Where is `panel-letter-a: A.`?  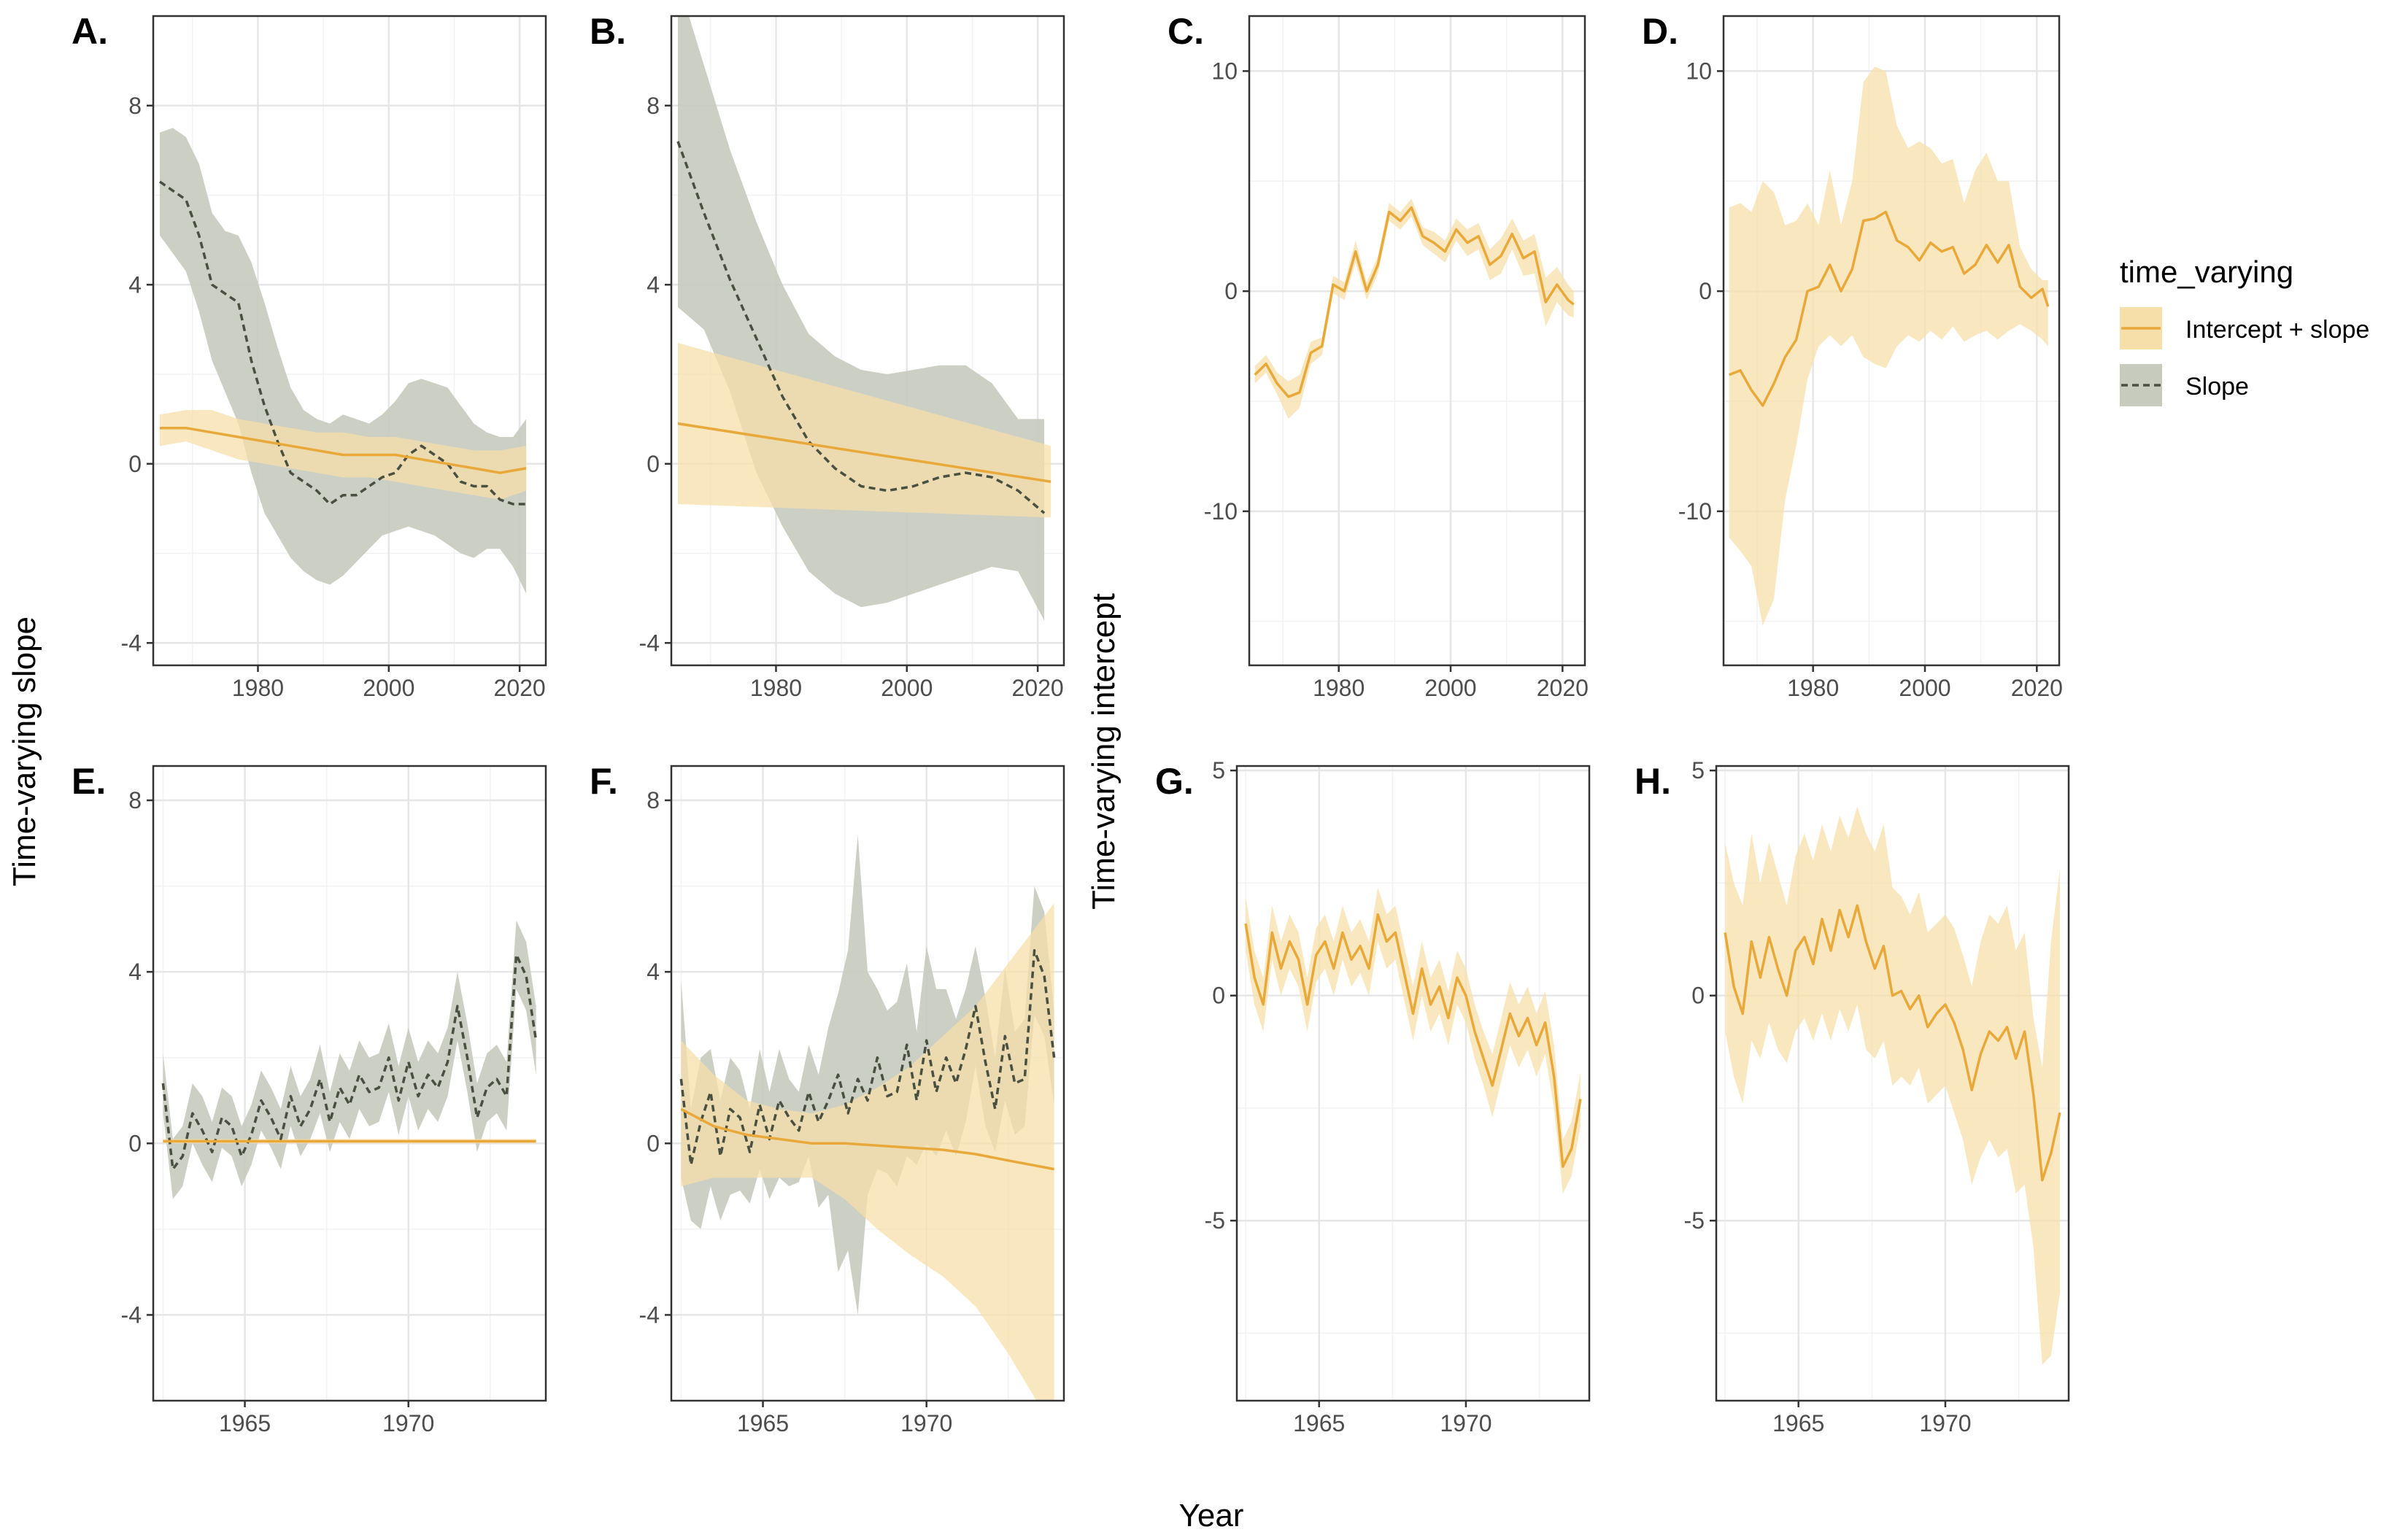
panel-letter-a: A. is located at coordinates (90, 32).